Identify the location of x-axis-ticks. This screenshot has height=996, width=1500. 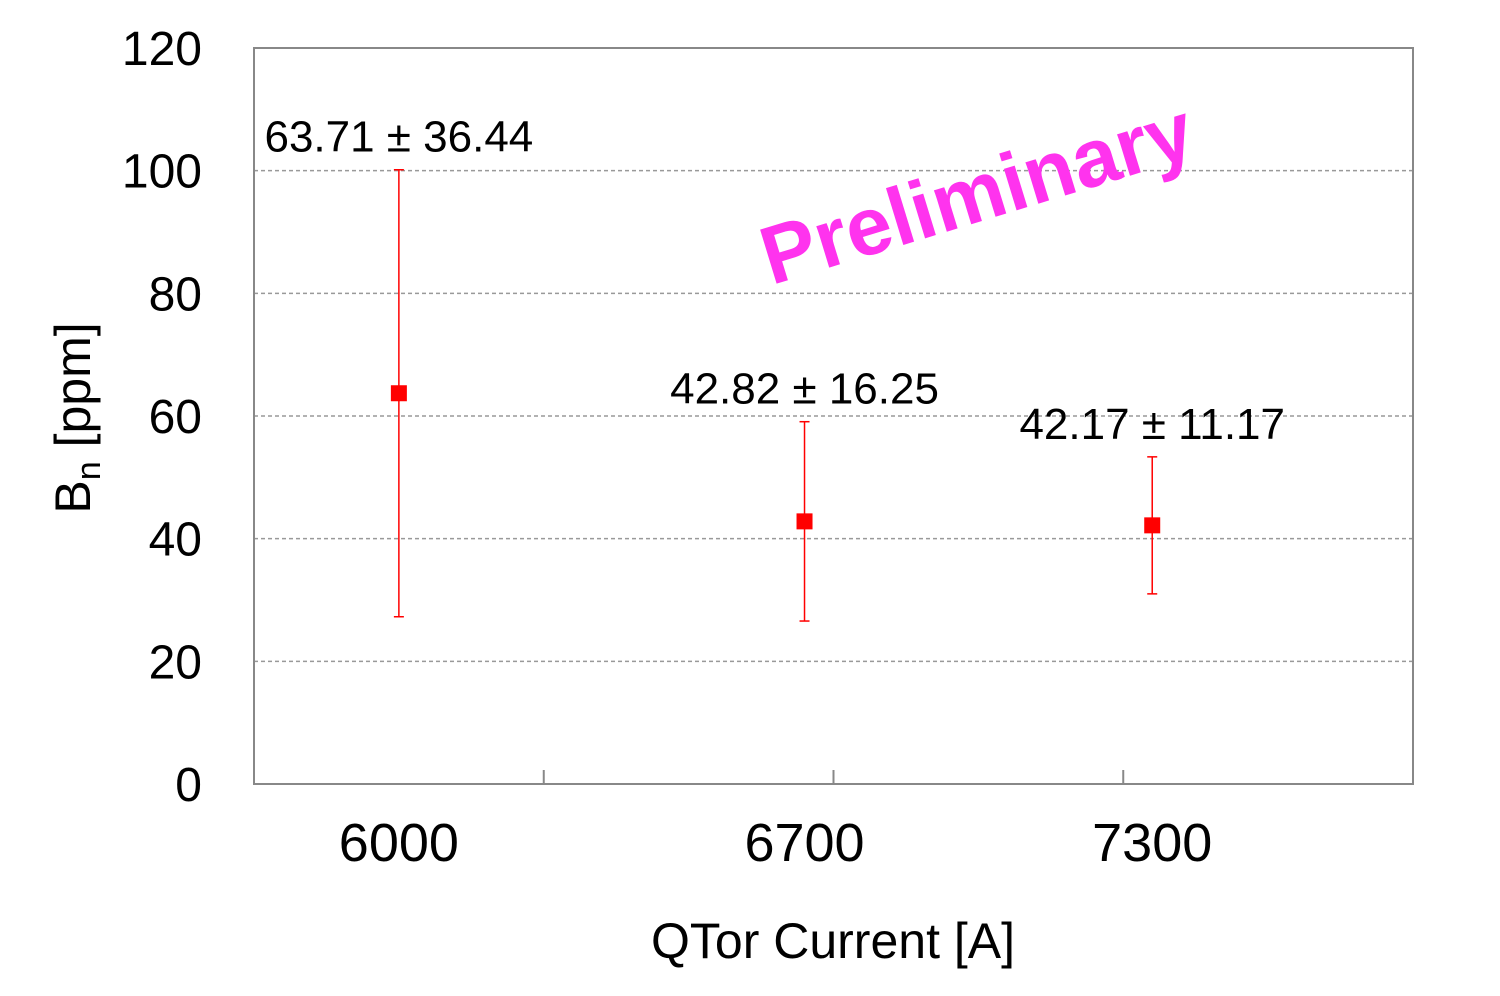
(833, 777).